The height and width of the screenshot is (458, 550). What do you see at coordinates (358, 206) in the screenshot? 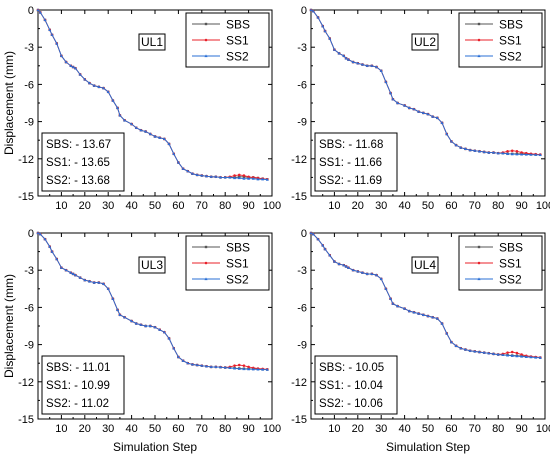
I see `x-tick-label: 20` at bounding box center [358, 206].